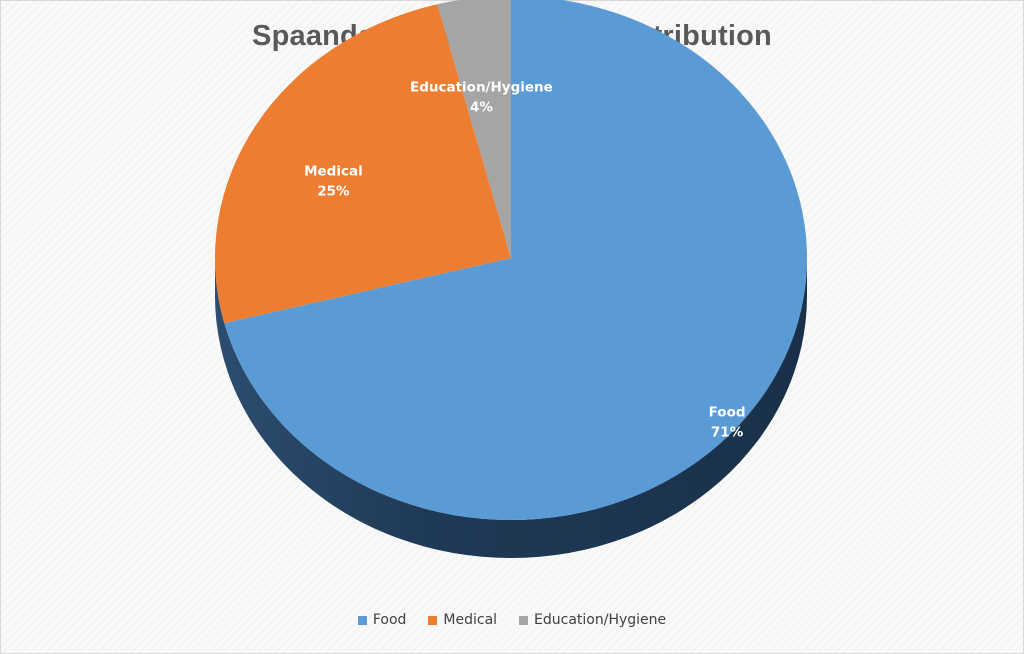  I want to click on slice-label-food: Food, so click(727, 412).